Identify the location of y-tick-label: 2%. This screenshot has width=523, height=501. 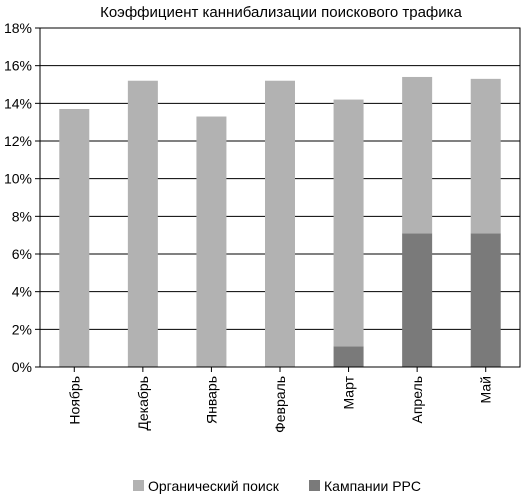
(22, 329).